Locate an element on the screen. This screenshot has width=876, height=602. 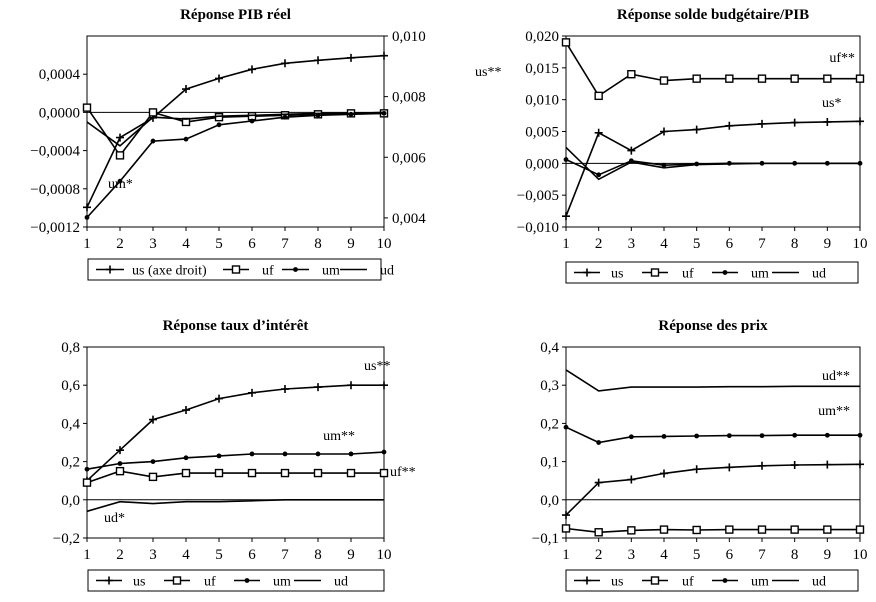
series-ud is located at coordinates (235, 129).